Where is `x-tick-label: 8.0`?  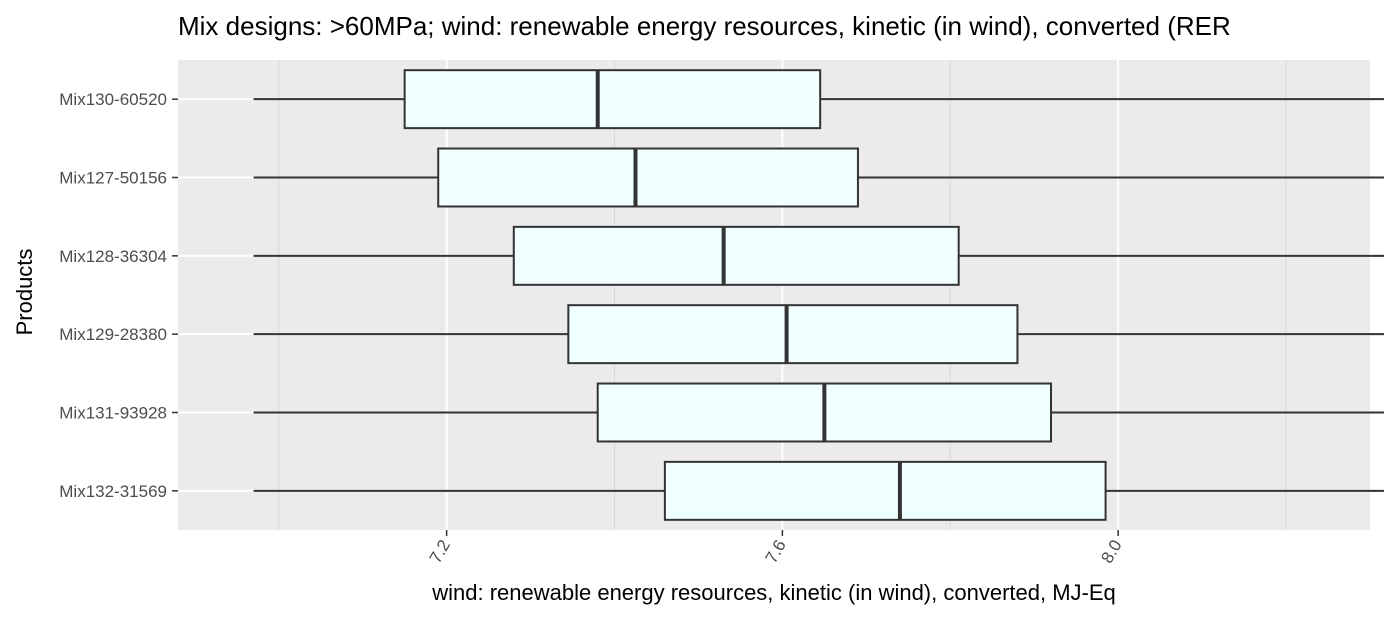 x-tick-label: 8.0 is located at coordinates (1111, 552).